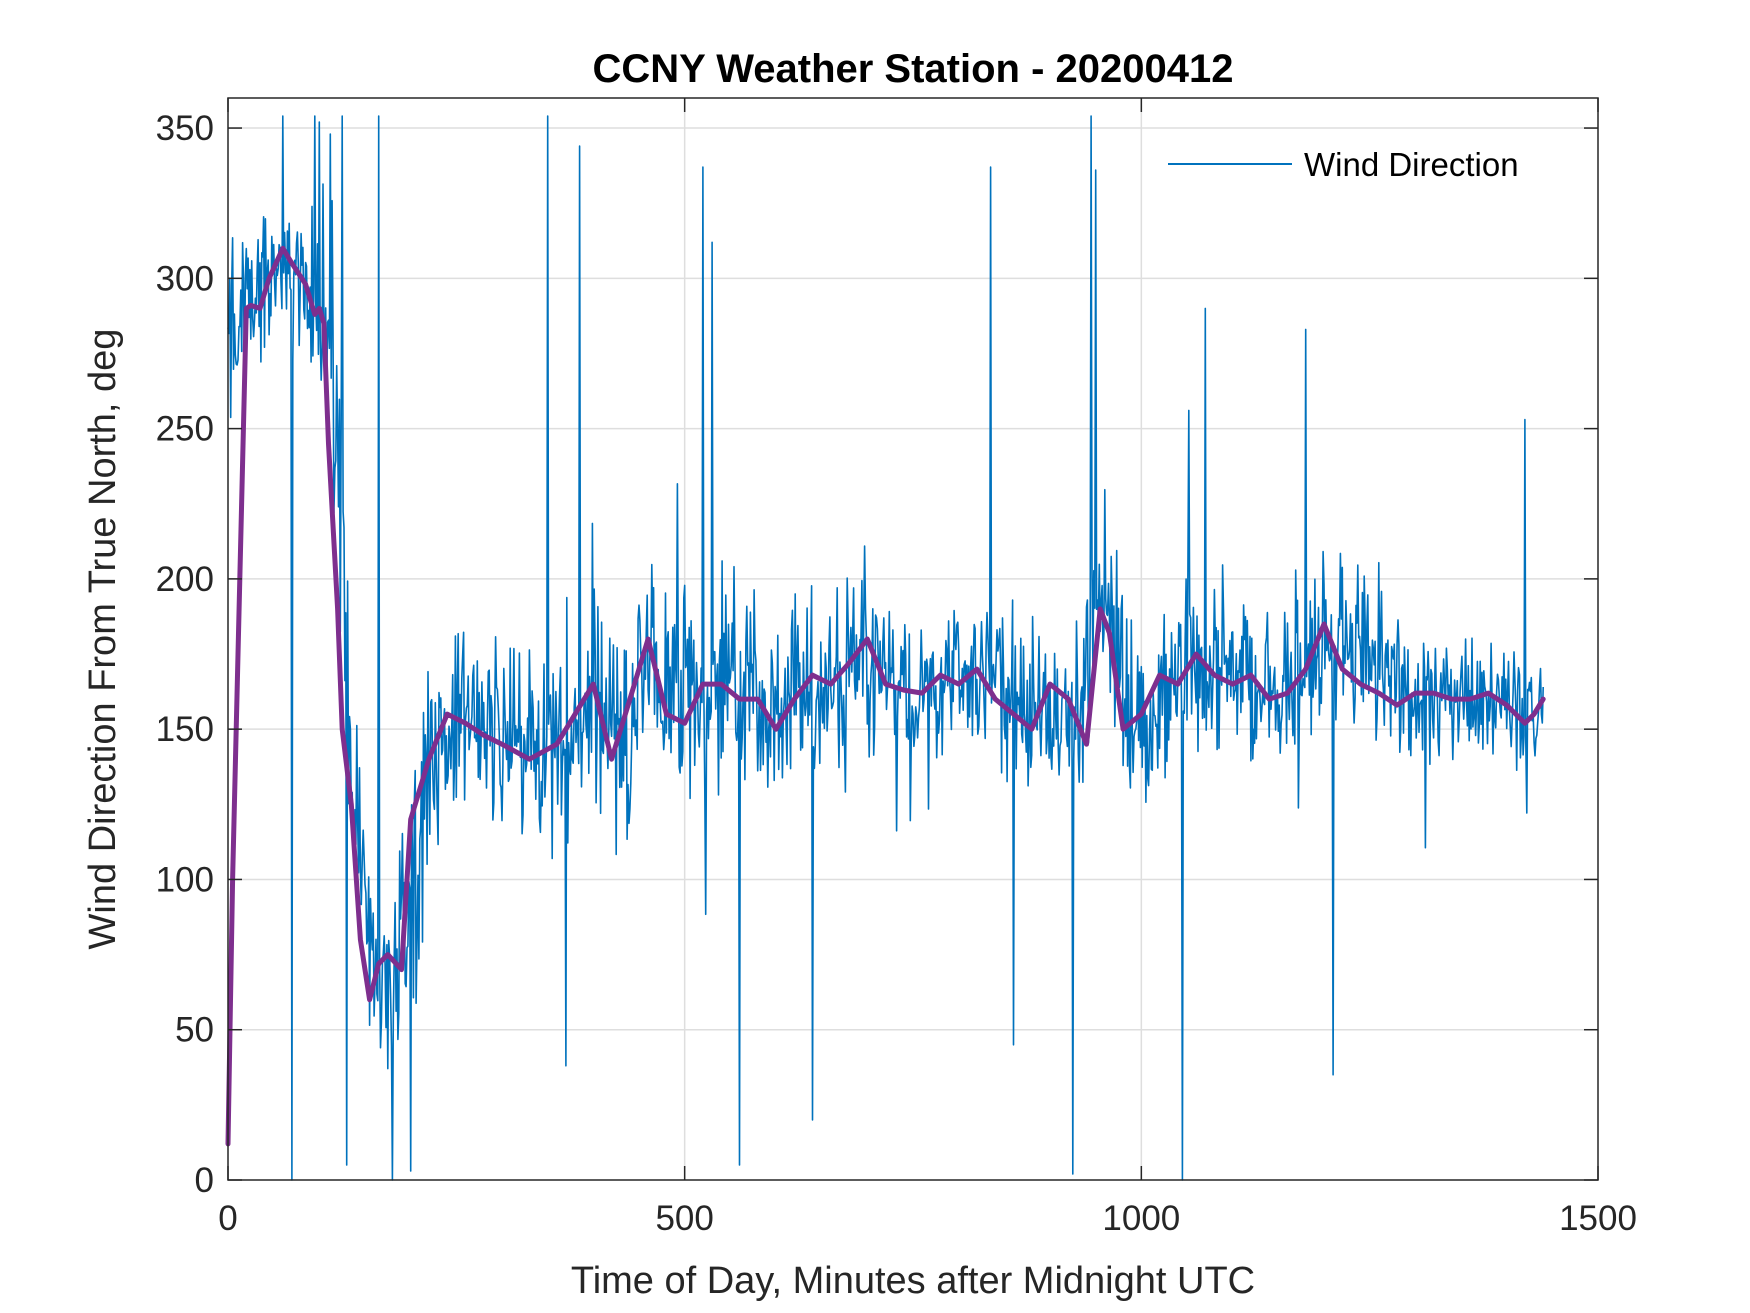 The width and height of the screenshot is (1750, 1313). I want to click on chart-title: CCNY Weather Station - 20200412, so click(913, 69).